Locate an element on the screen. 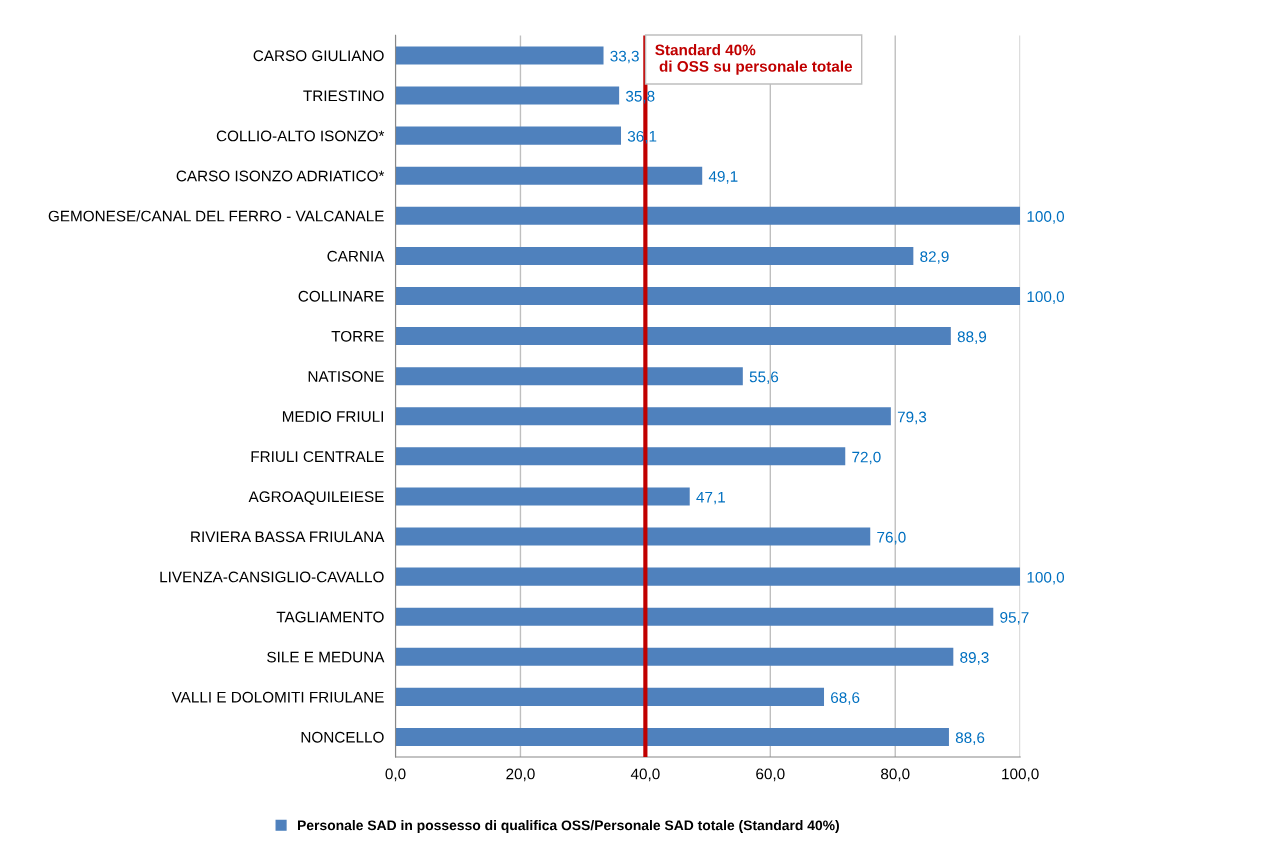 The width and height of the screenshot is (1280, 843). y-tick-label: CARSO ISONZO ADRIATICO* is located at coordinates (280, 176).